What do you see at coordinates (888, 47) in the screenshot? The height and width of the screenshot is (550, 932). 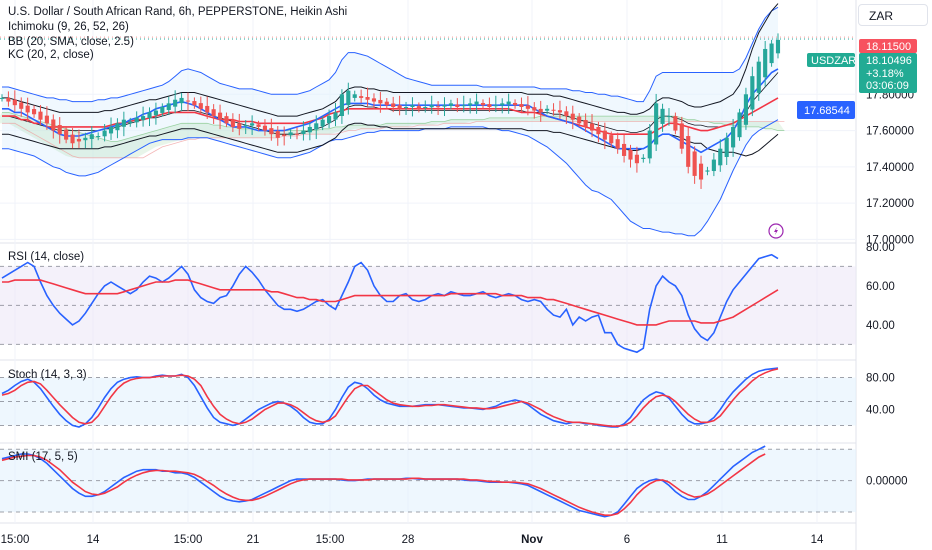 I see `high-price-badge-text: 18.11500` at bounding box center [888, 47].